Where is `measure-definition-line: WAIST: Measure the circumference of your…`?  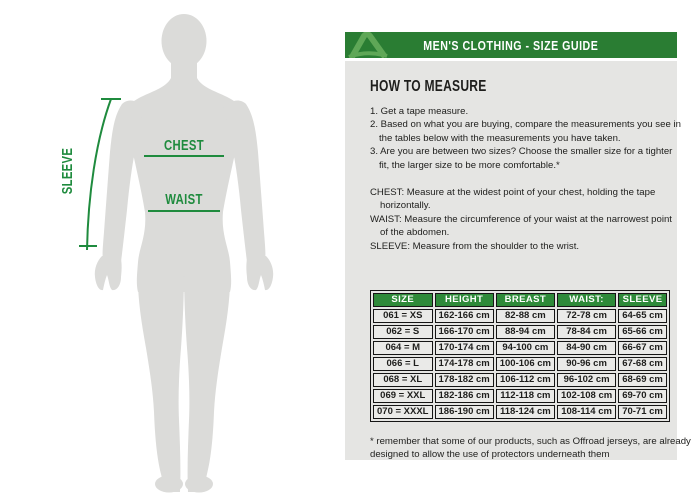 measure-definition-line: WAIST: Measure the circumference of your… is located at coordinates (521, 219).